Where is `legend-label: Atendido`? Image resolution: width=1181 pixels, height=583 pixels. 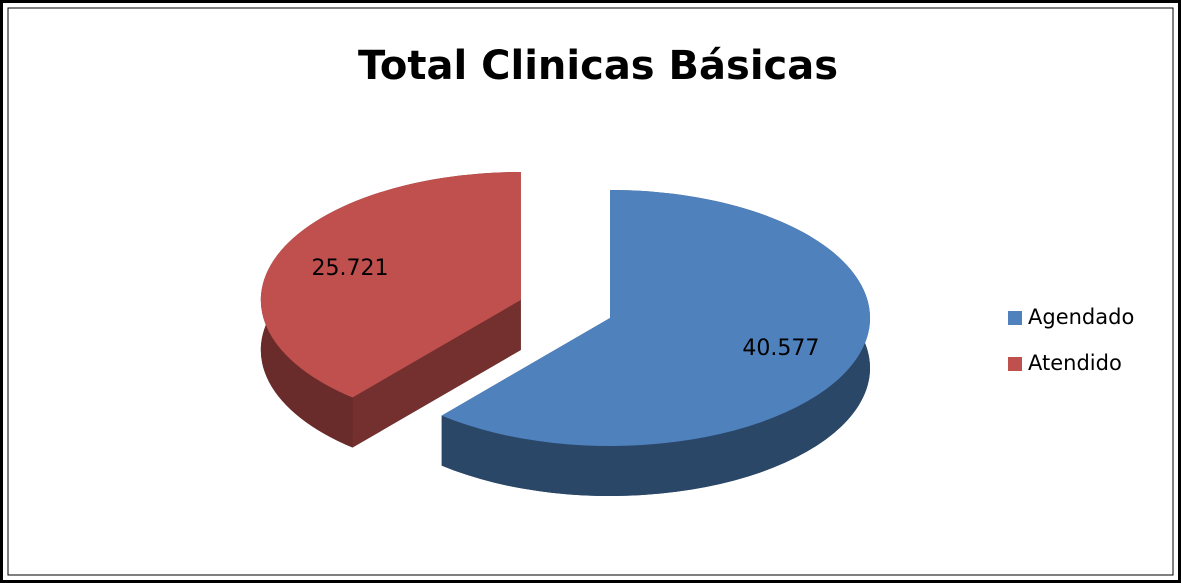
legend-label: Atendido is located at coordinates (1075, 363).